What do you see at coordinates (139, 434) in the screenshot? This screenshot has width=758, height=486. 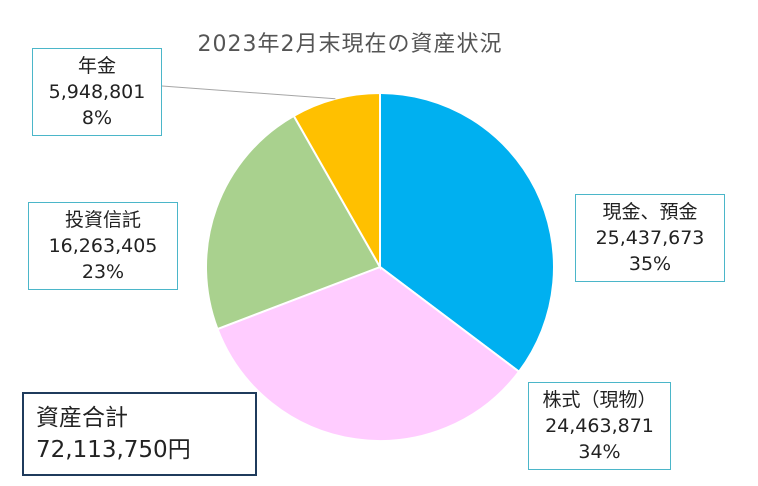 I see `total-assets-box: 資産合計 72,113,750円` at bounding box center [139, 434].